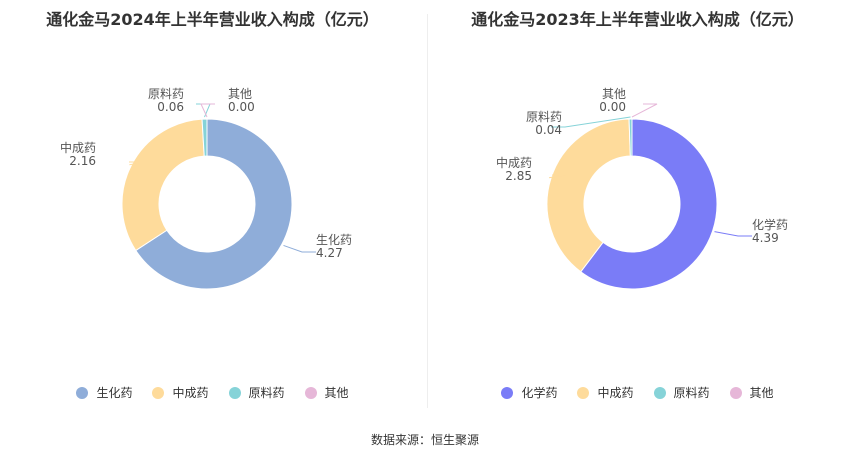  Describe the element at coordinates (424, 440) in the screenshot. I see `data-source-note: 数据来源：恒生聚源` at that location.